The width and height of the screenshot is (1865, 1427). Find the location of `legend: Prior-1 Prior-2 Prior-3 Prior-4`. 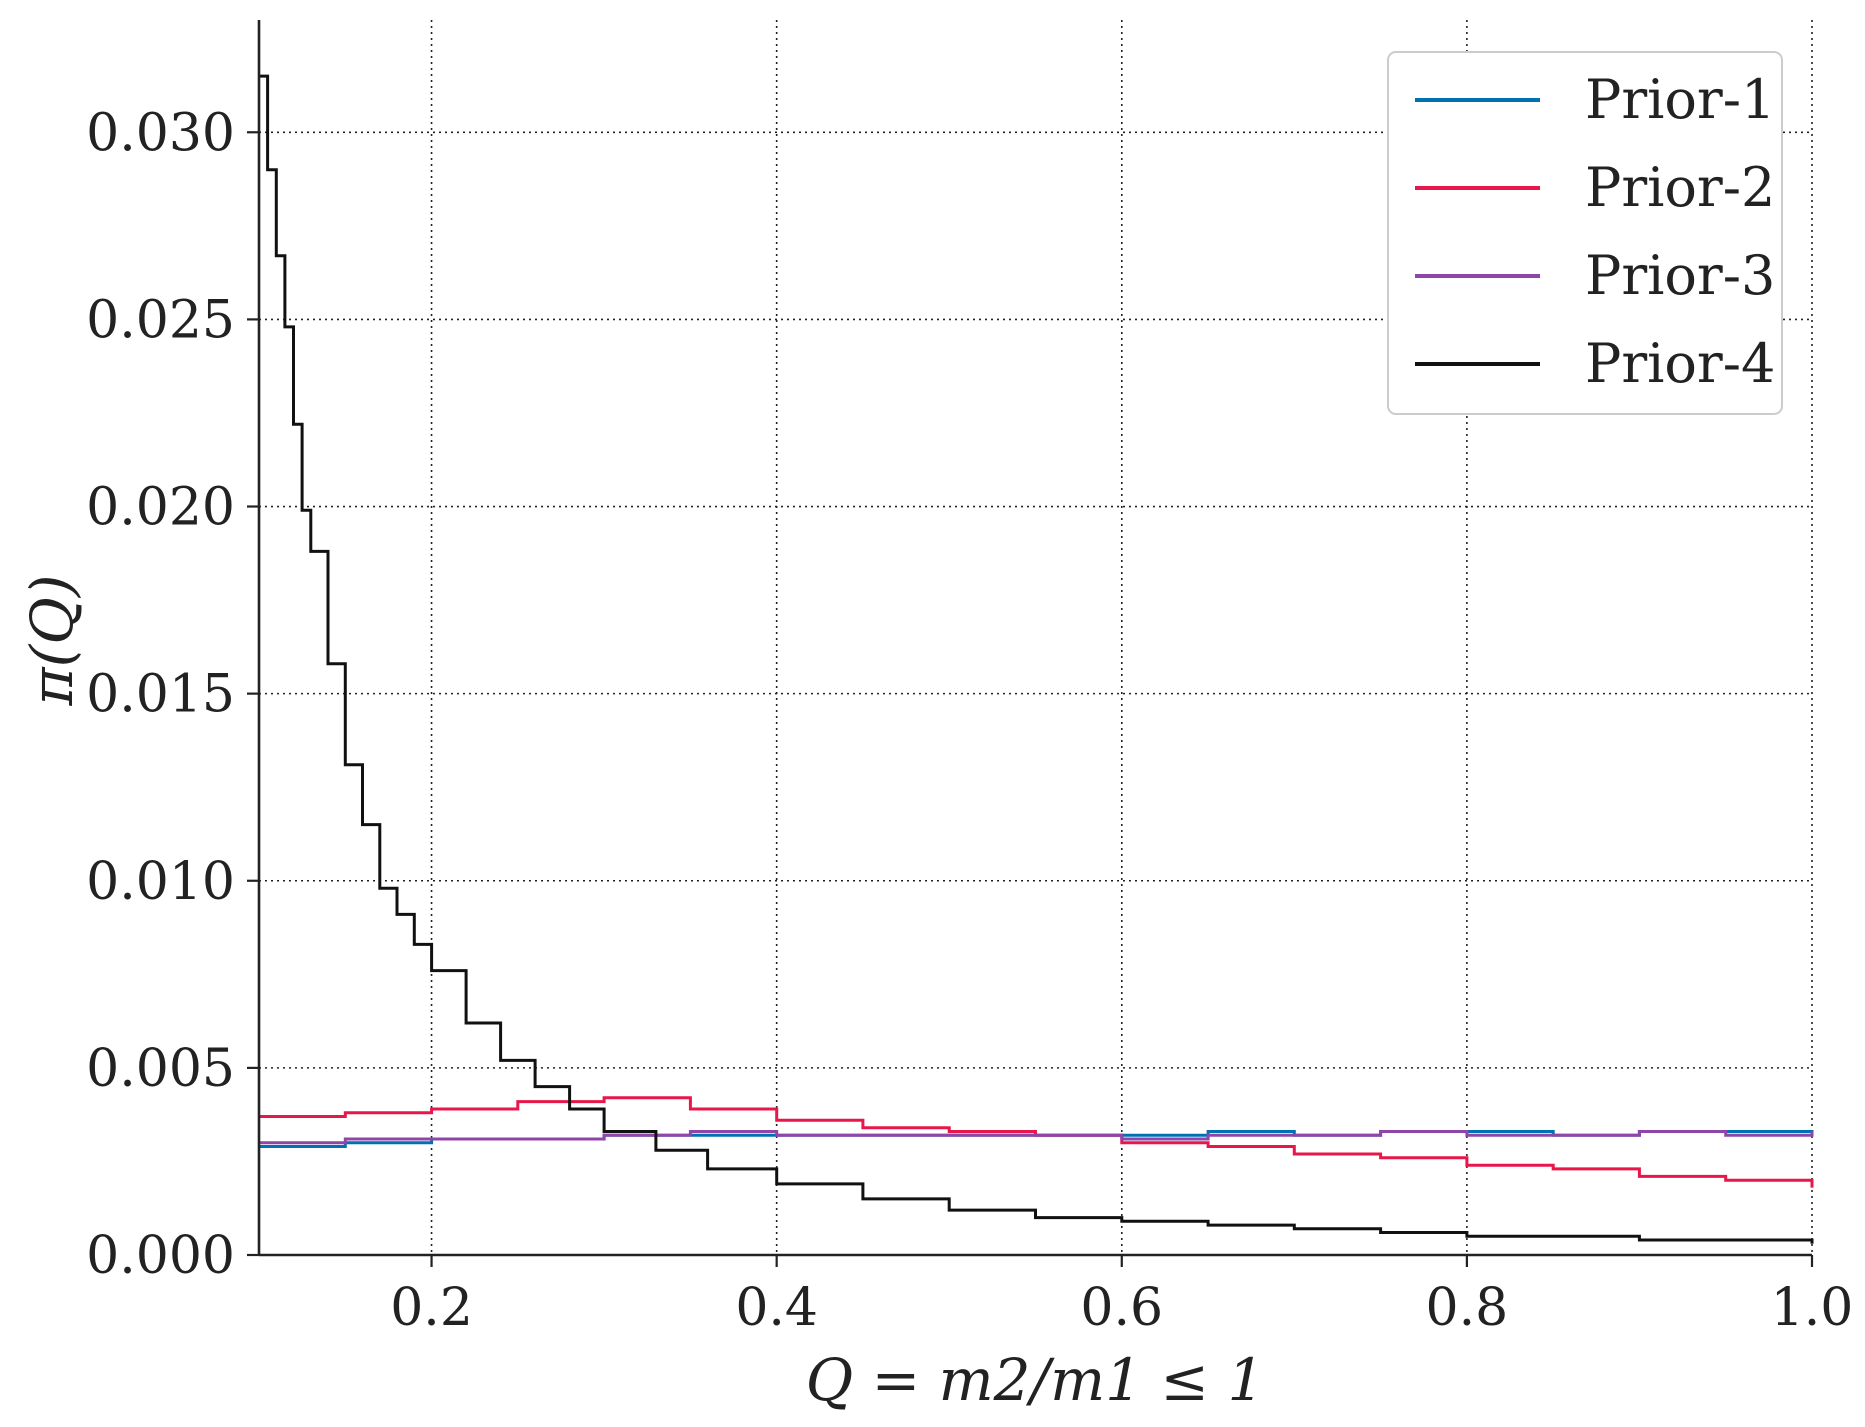

legend: Prior-1 Prior-2 Prior-3 Prior-4 is located at coordinates (1585, 233).